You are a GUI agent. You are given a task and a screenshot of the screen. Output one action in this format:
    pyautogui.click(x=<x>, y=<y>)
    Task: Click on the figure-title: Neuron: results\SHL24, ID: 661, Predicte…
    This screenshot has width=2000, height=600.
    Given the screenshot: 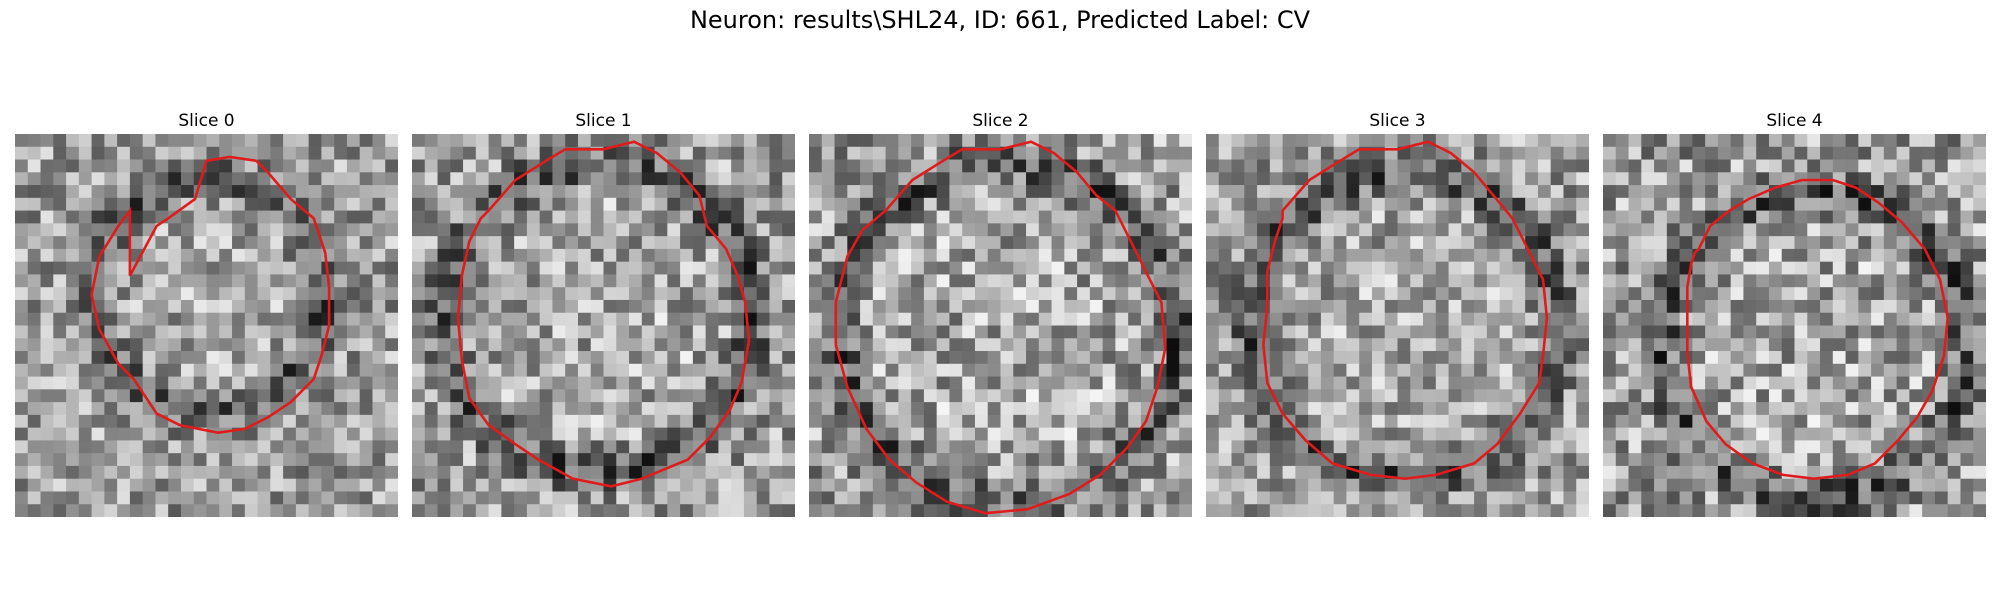 What is the action you would take?
    pyautogui.click(x=1000, y=20)
    